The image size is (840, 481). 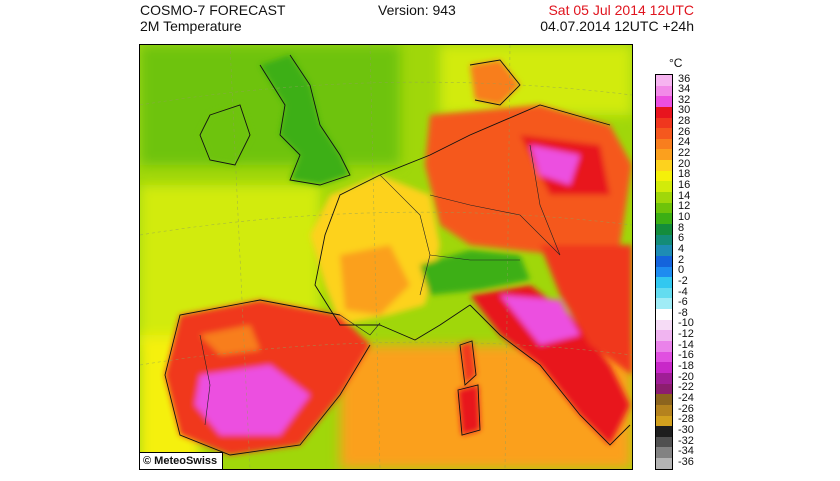 What do you see at coordinates (681, 259) in the screenshot?
I see `legend-label: 2` at bounding box center [681, 259].